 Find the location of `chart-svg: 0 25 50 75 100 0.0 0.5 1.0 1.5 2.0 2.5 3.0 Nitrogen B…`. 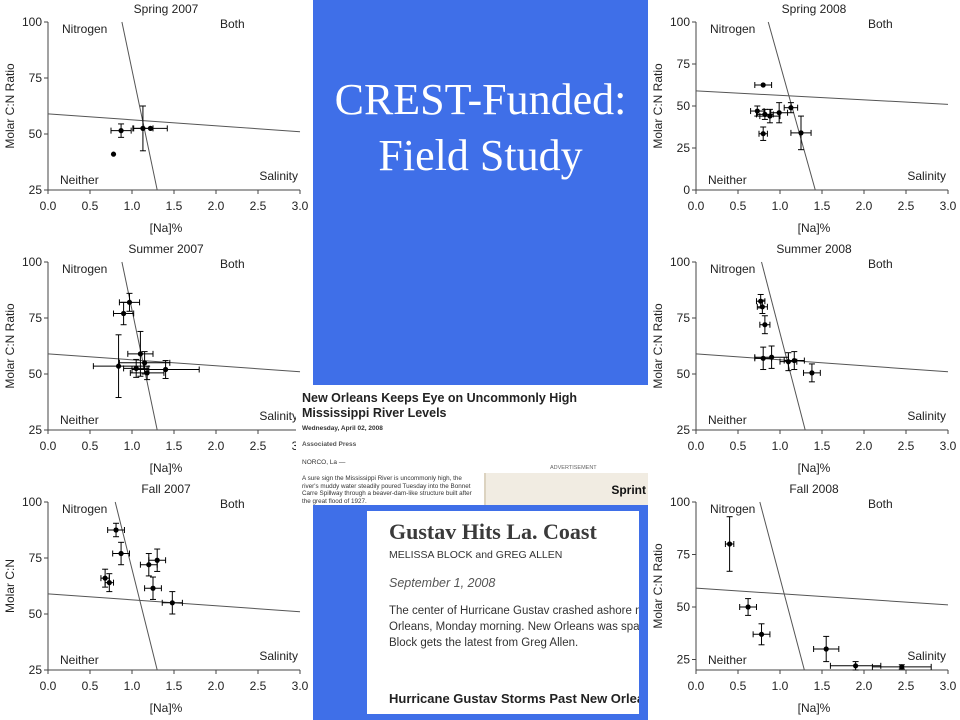

chart-svg: 0 25 50 75 100 0.0 0.5 1.0 1.5 2.0 2.5 3.0 Nitrogen B… is located at coordinates (804, 118).